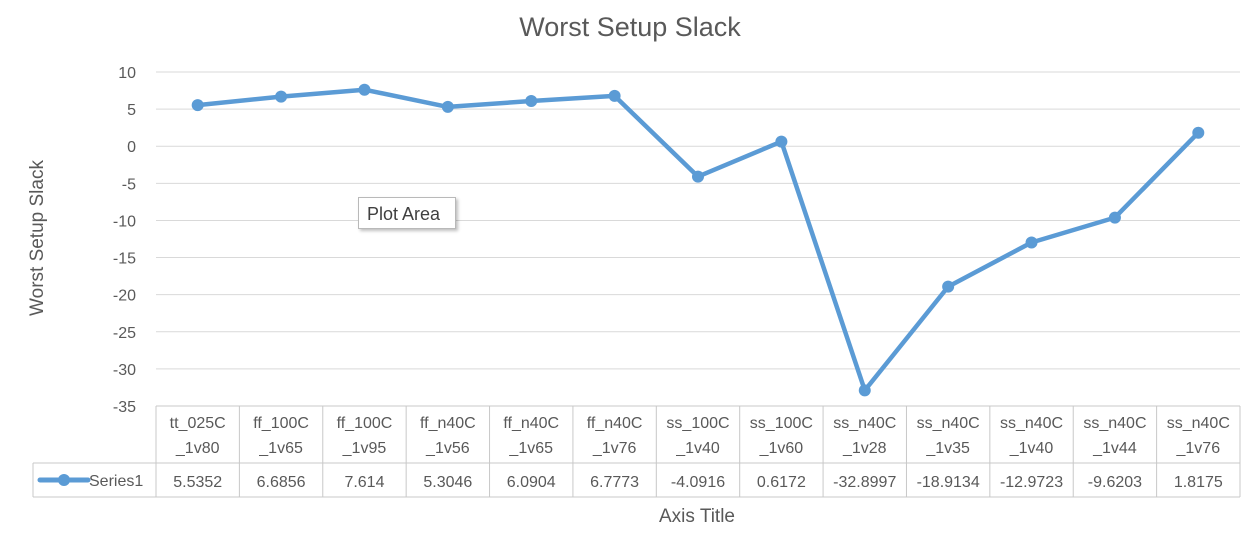 The height and width of the screenshot is (547, 1253). I want to click on category-label: _1v56, so click(447, 448).